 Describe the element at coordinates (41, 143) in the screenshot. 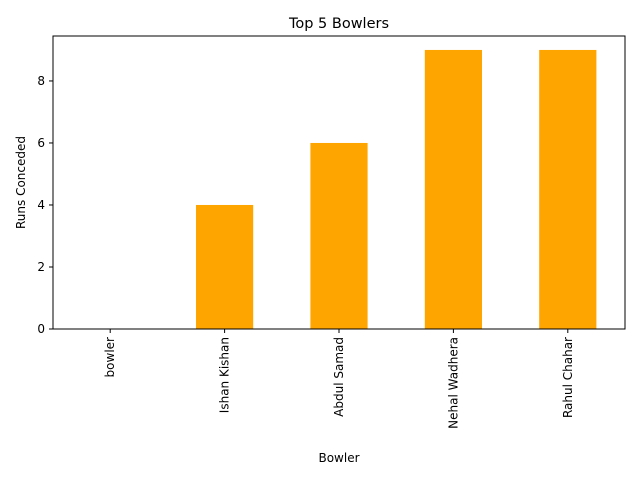

I see `y-tick-label: 6` at that location.